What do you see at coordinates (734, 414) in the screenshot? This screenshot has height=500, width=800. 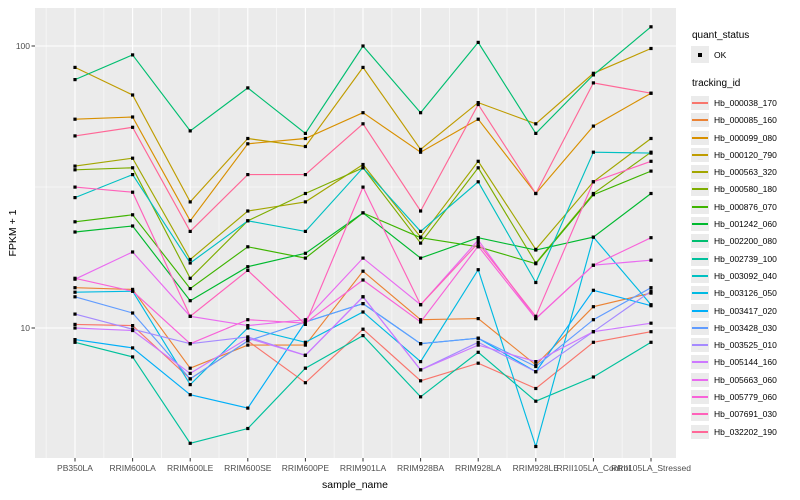 I see `legend-item-Hb_007691_030: Hb_007691_030` at bounding box center [734, 414].